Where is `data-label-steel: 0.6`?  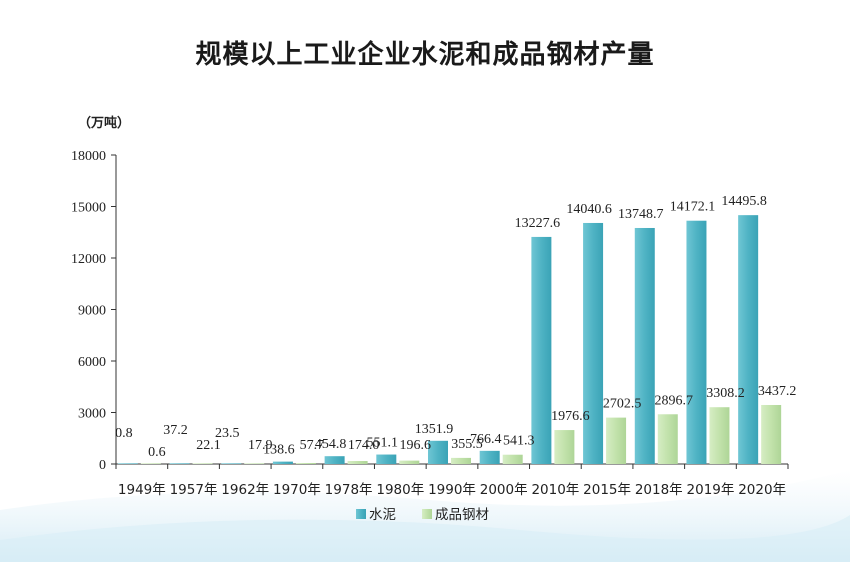
data-label-steel: 0.6 is located at coordinates (157, 452).